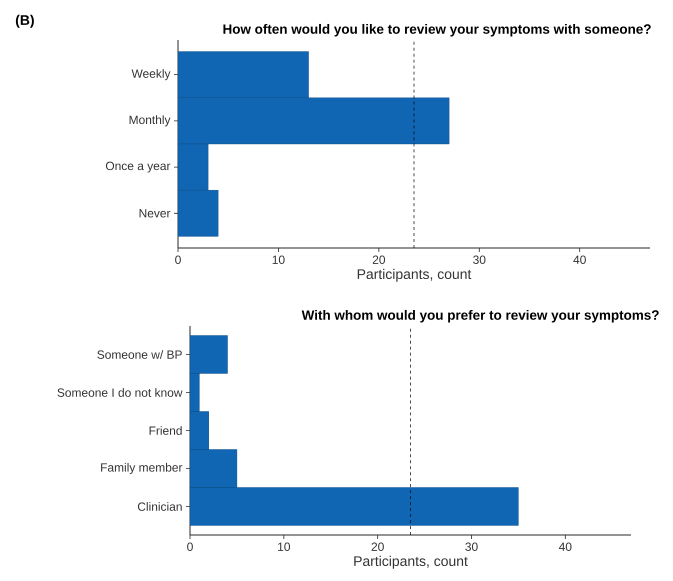  What do you see at coordinates (151, 74) in the screenshot?
I see `y-tick-label: Weekly` at bounding box center [151, 74].